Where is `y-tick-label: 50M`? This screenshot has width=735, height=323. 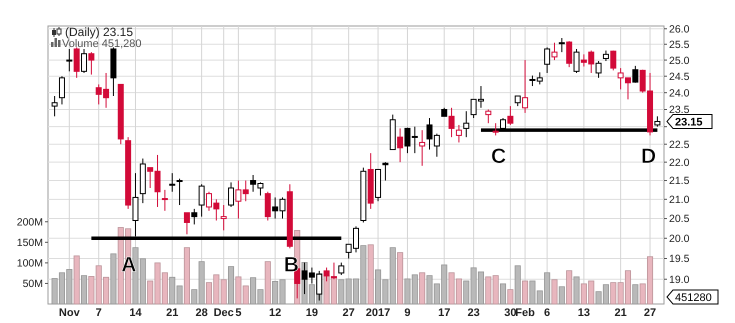
y-tick-label: 50M is located at coordinates (32, 284).